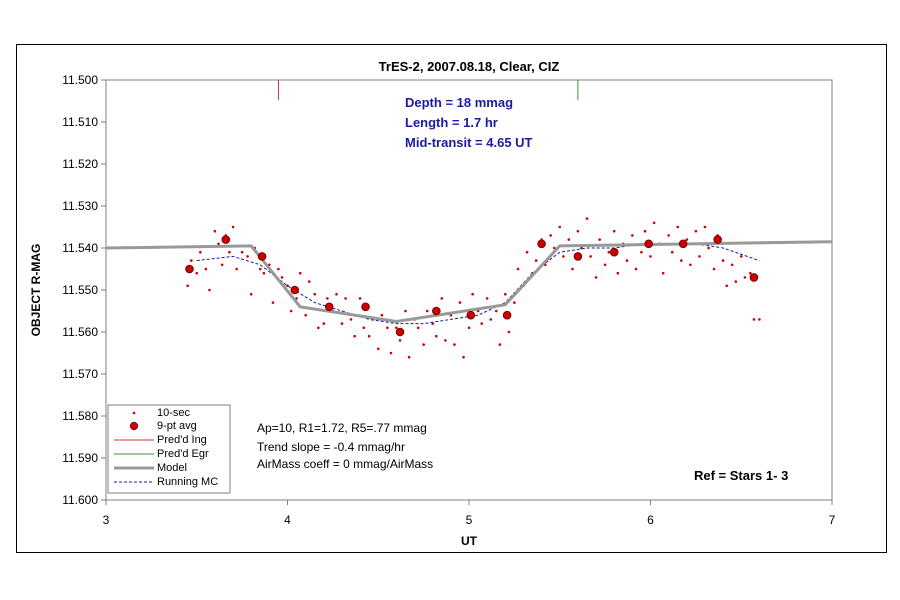  What do you see at coordinates (650, 520) in the screenshot?
I see `x-tick-label: 6` at bounding box center [650, 520].